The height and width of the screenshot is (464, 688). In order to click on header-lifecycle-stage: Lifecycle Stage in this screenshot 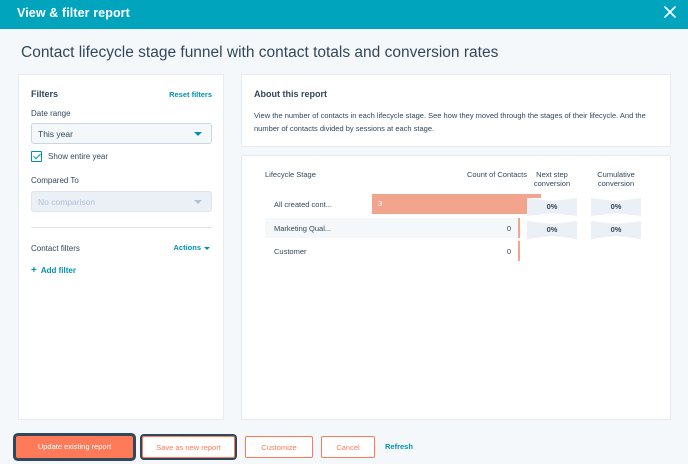, I will do `click(290, 174)`.